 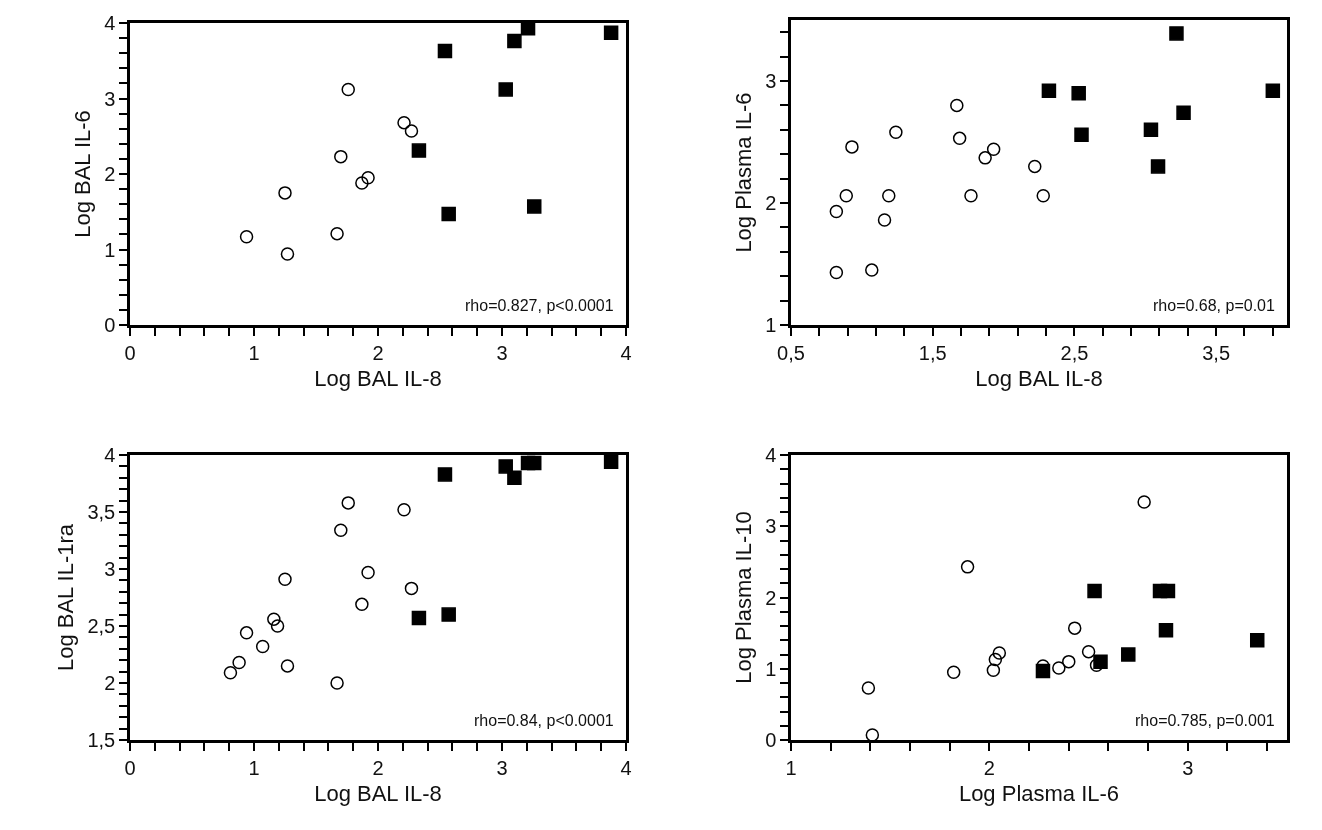 I want to click on annotation: rho=0.785, p=0.001, so click(x=1205, y=720).